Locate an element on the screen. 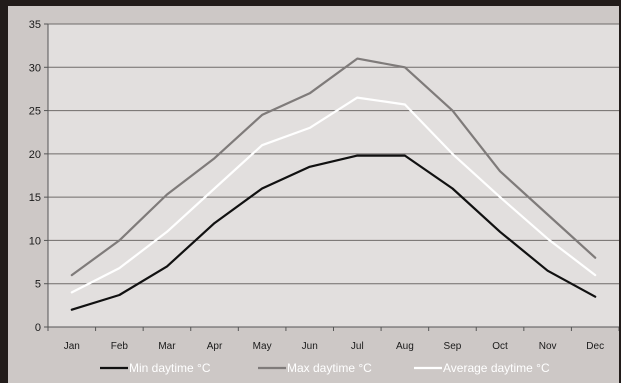  y-tick-label: 10 is located at coordinates (35, 241).